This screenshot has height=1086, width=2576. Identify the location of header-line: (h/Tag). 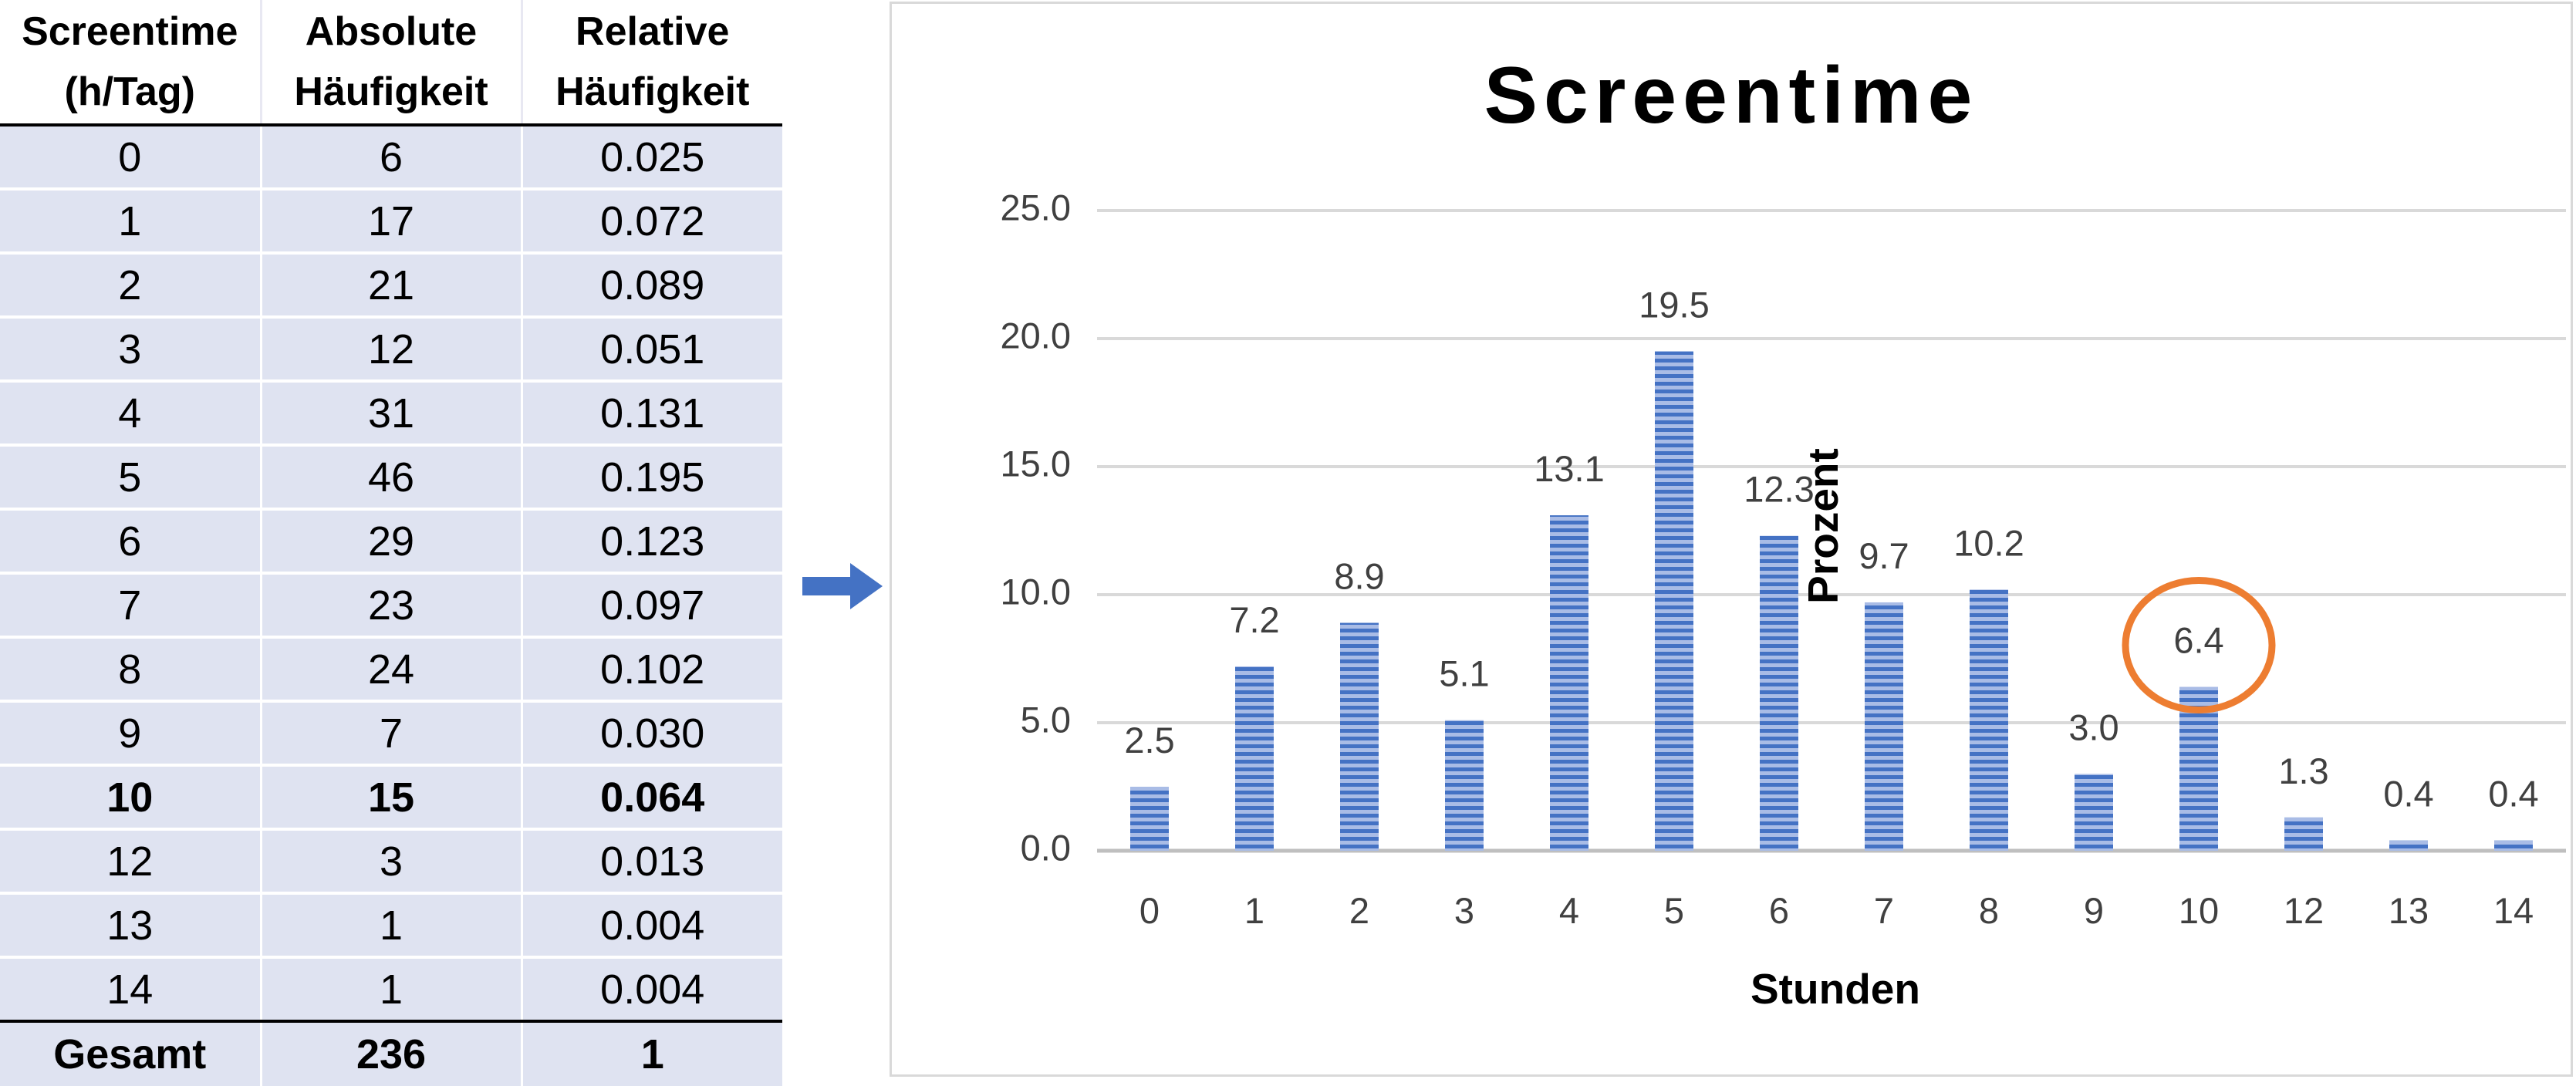
(129, 91).